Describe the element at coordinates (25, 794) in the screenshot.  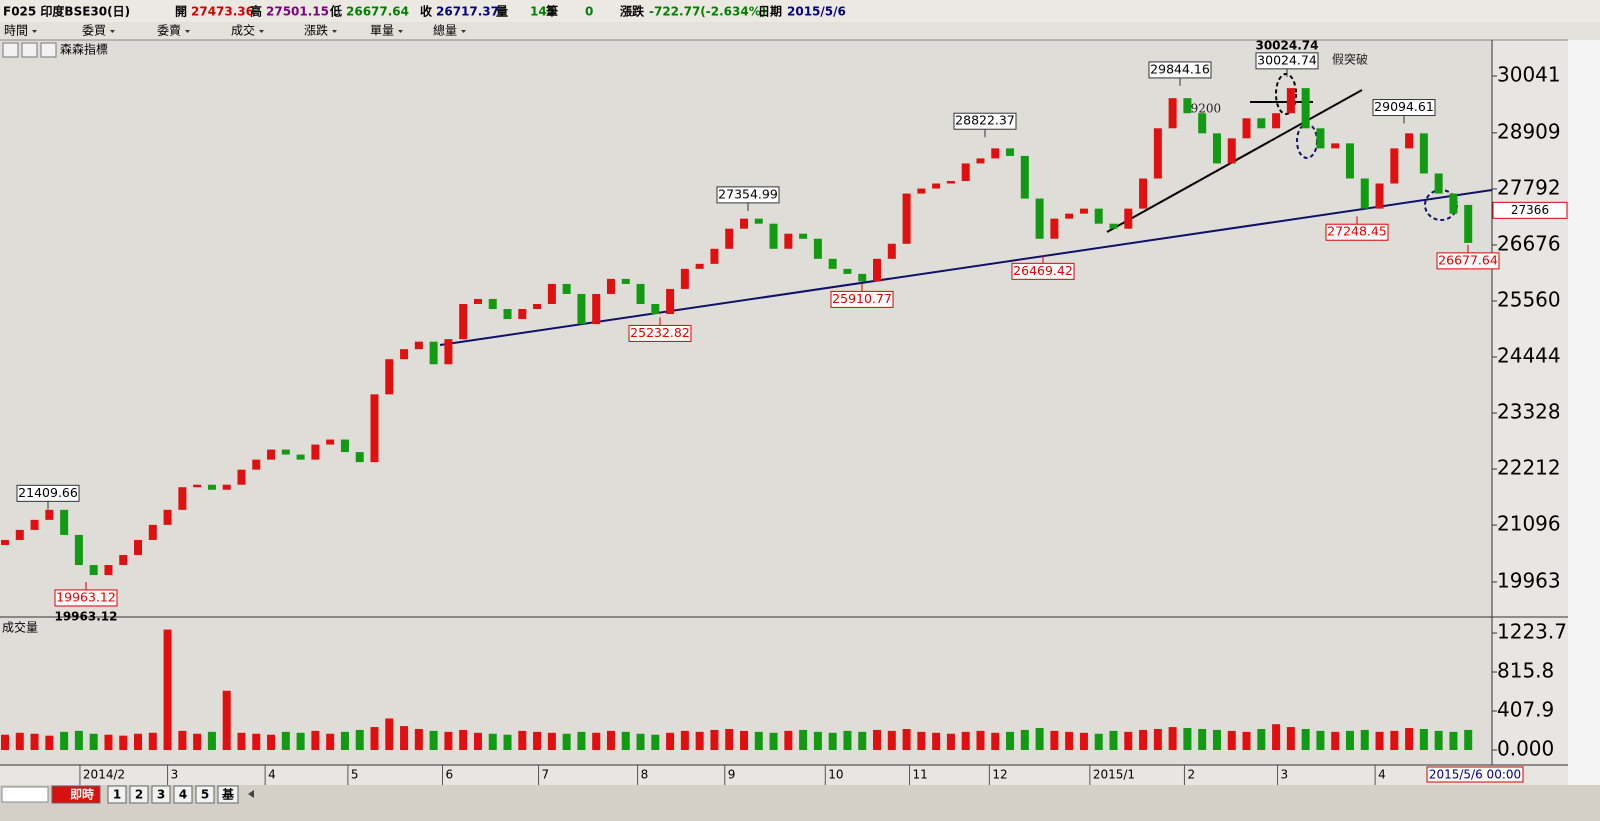
I see `input-box` at that location.